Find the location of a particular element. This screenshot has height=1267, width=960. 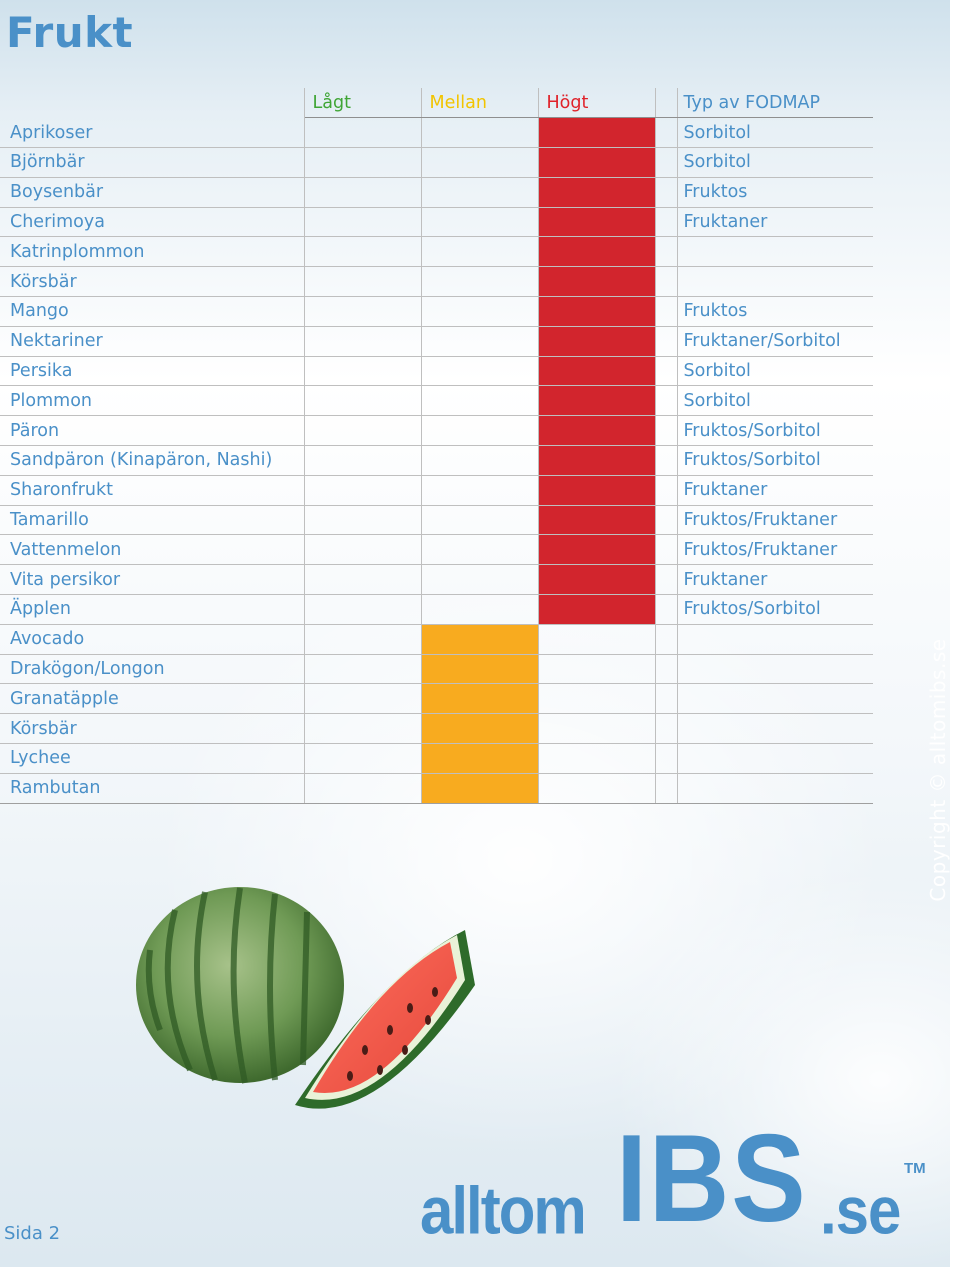

table-row: Drakögon/Longon is located at coordinates (436, 669).